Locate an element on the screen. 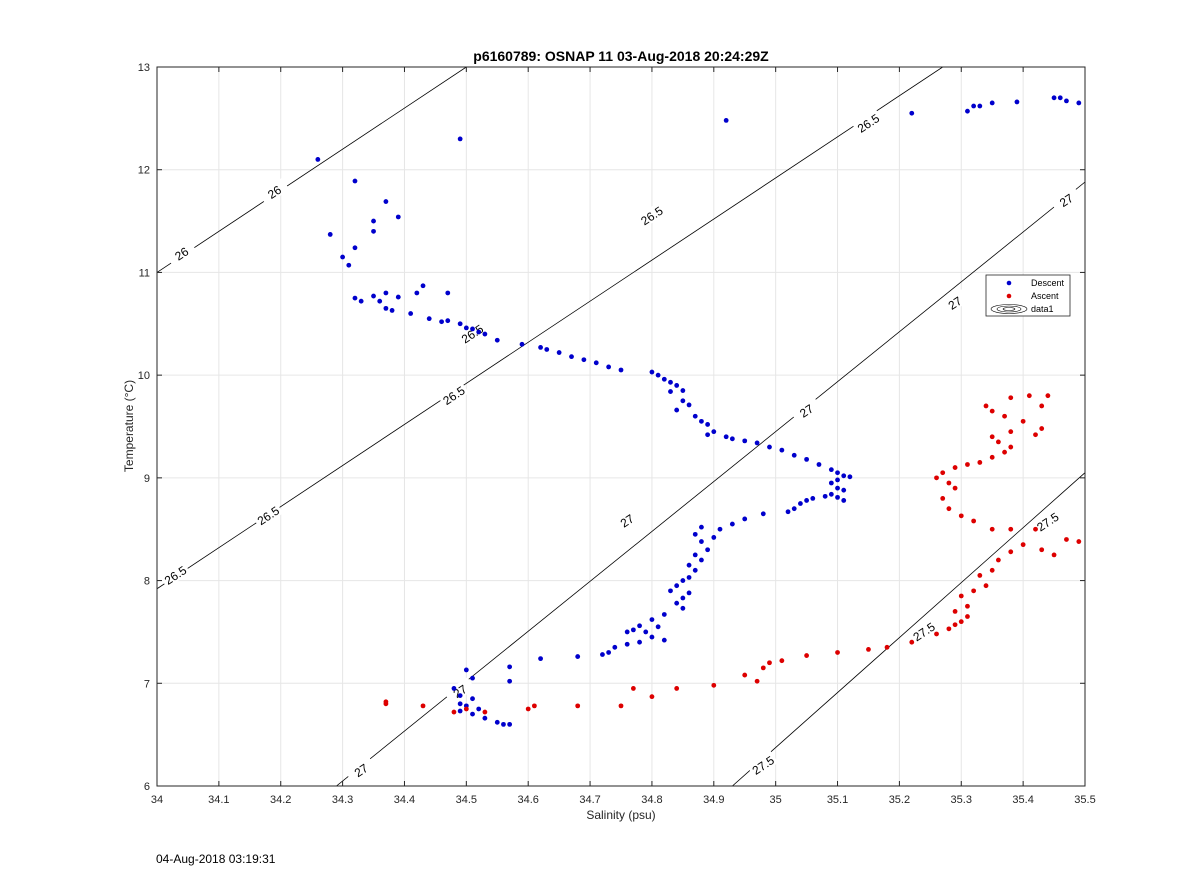 The width and height of the screenshot is (1200, 885). x-tick-label: 34.5 is located at coordinates (466, 800).